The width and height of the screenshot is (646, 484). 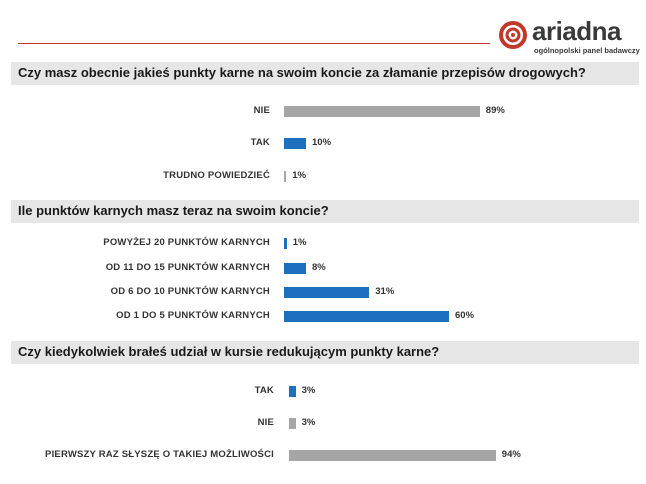 I want to click on category-label: POWYŻEJ 20 PUNKTÓW KARNYCH, so click(x=186, y=242).